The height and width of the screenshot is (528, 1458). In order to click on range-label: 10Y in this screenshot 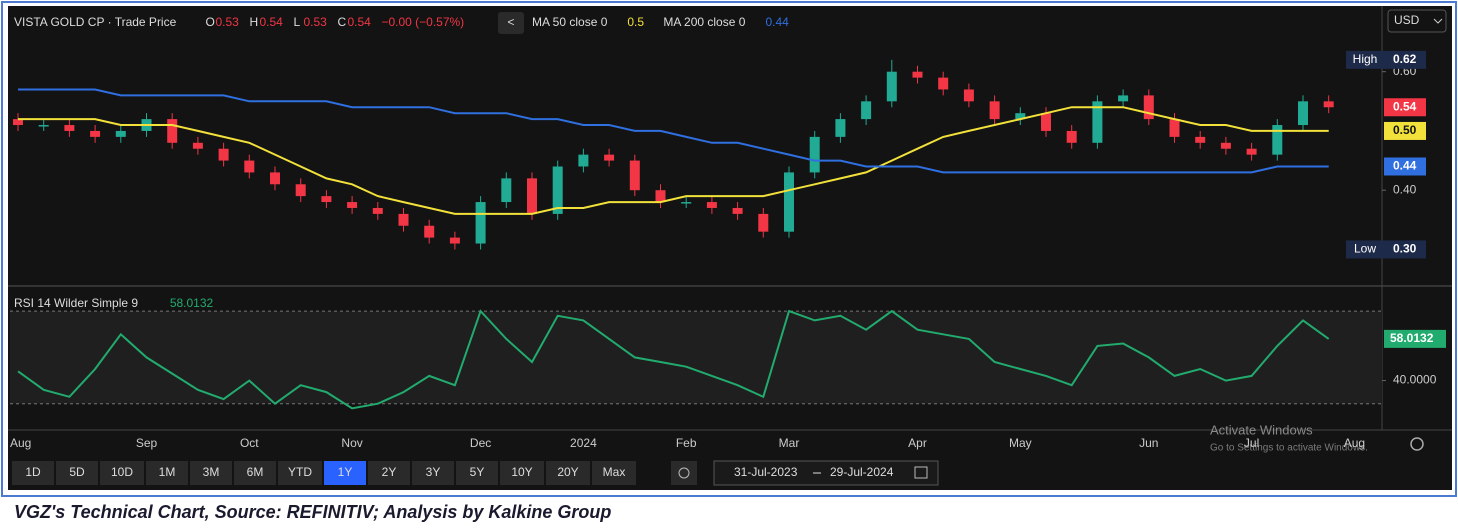, I will do `click(521, 472)`.